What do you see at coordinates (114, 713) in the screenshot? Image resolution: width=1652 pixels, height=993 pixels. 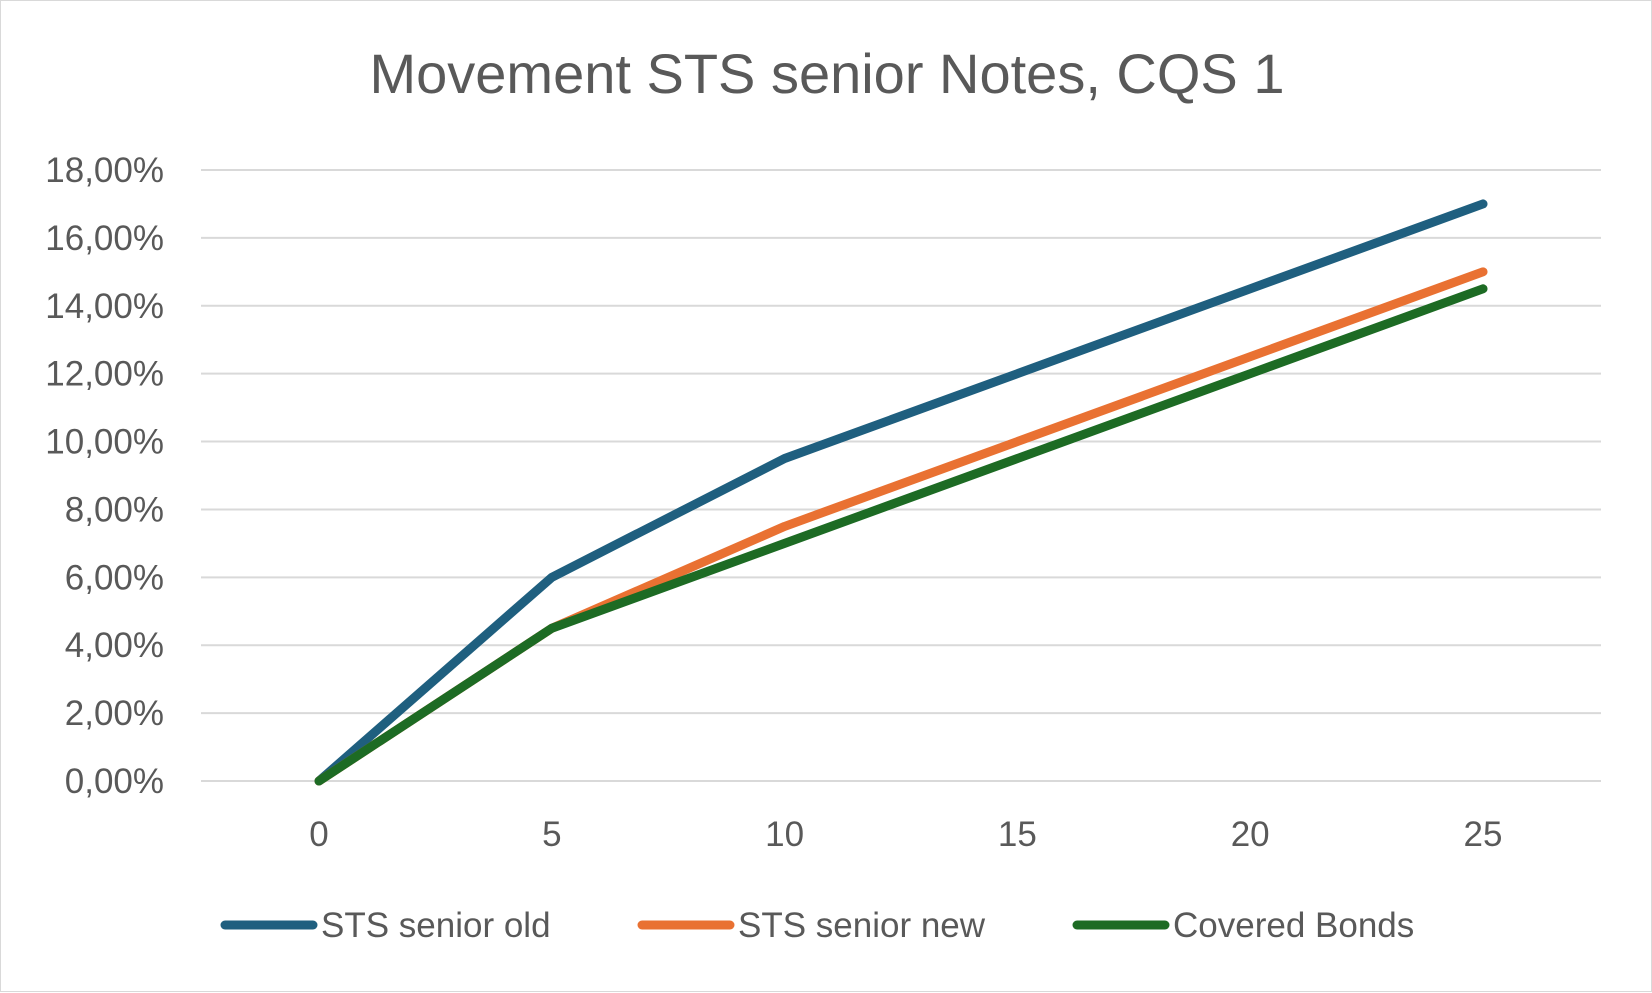 I see `y-tick-label: 2,00%` at bounding box center [114, 713].